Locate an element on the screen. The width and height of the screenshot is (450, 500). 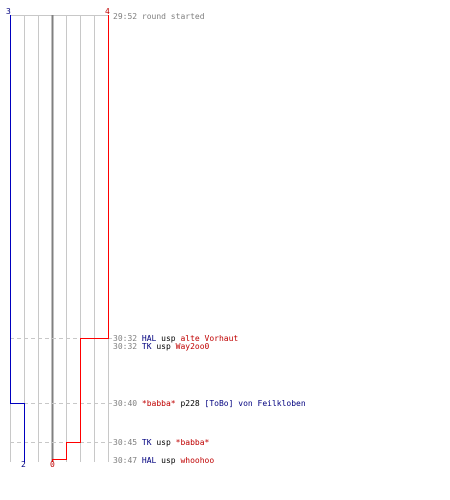
event-part: whoohoo is located at coordinates (197, 460).